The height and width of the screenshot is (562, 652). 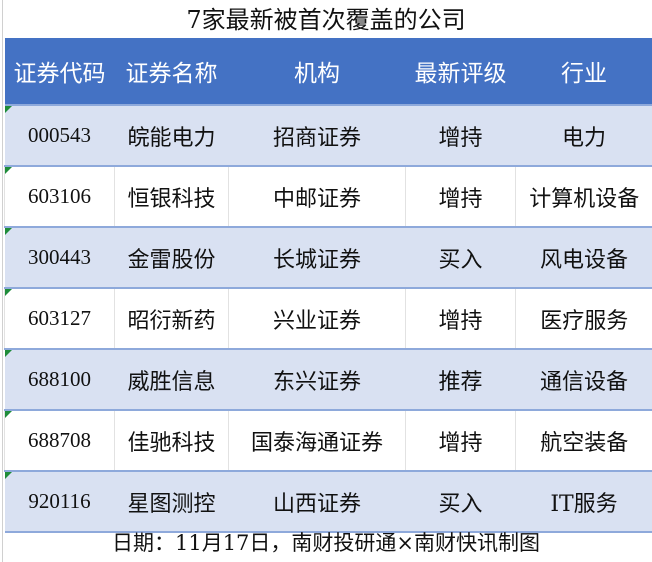 I want to click on cell-text: 603106, so click(x=59, y=196).